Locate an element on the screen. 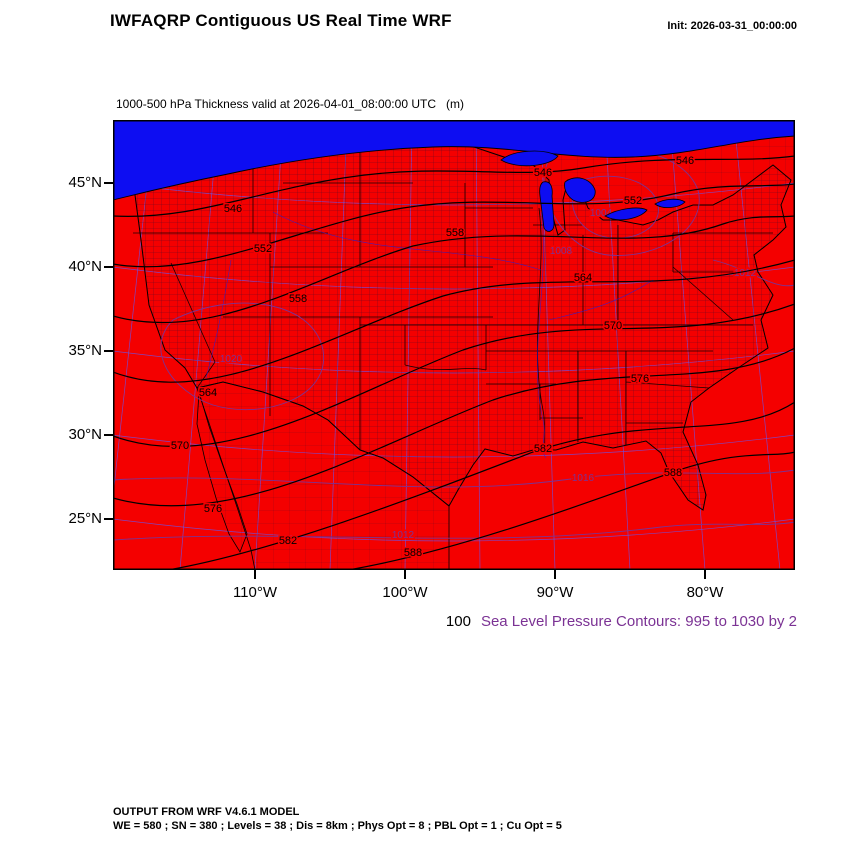 The height and width of the screenshot is (850, 850). lon-tick-label: 90°W is located at coordinates (555, 592).